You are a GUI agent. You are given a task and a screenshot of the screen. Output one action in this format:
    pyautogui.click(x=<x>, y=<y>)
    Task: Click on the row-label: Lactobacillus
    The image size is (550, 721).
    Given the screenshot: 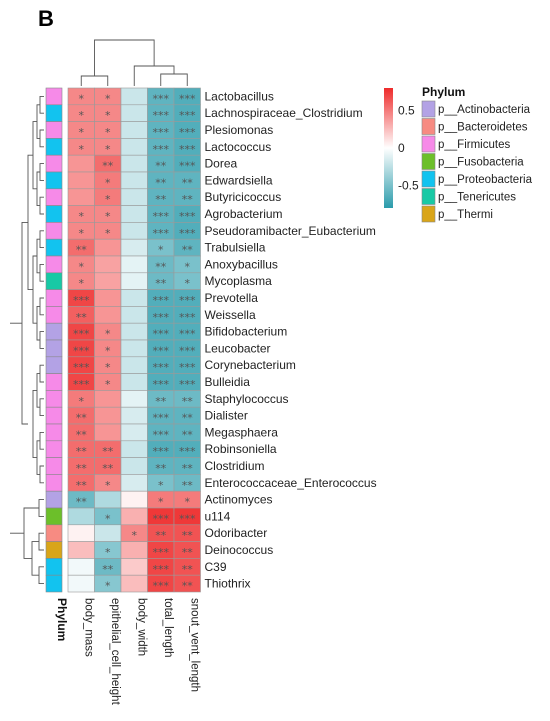 What is the action you would take?
    pyautogui.click(x=239, y=96)
    